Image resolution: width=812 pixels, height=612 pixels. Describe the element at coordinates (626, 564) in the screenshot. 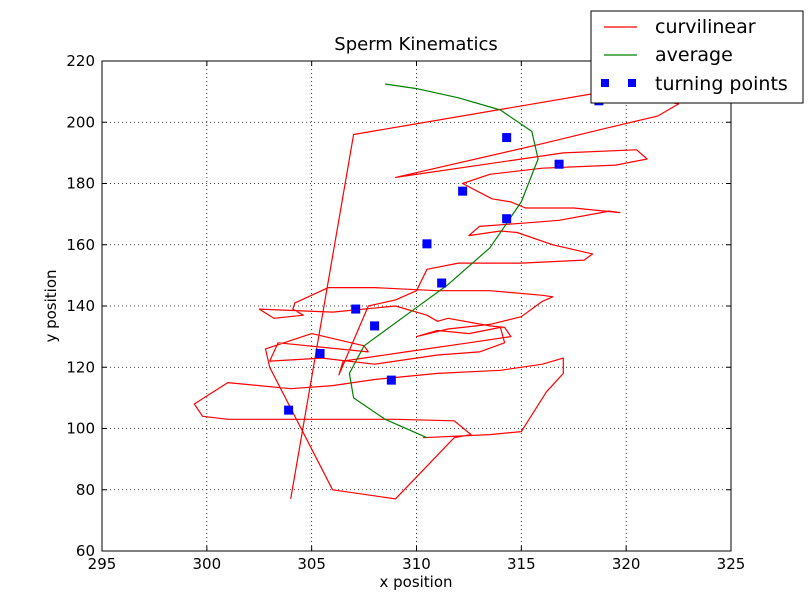

I see `x-tick-label: 320` at that location.